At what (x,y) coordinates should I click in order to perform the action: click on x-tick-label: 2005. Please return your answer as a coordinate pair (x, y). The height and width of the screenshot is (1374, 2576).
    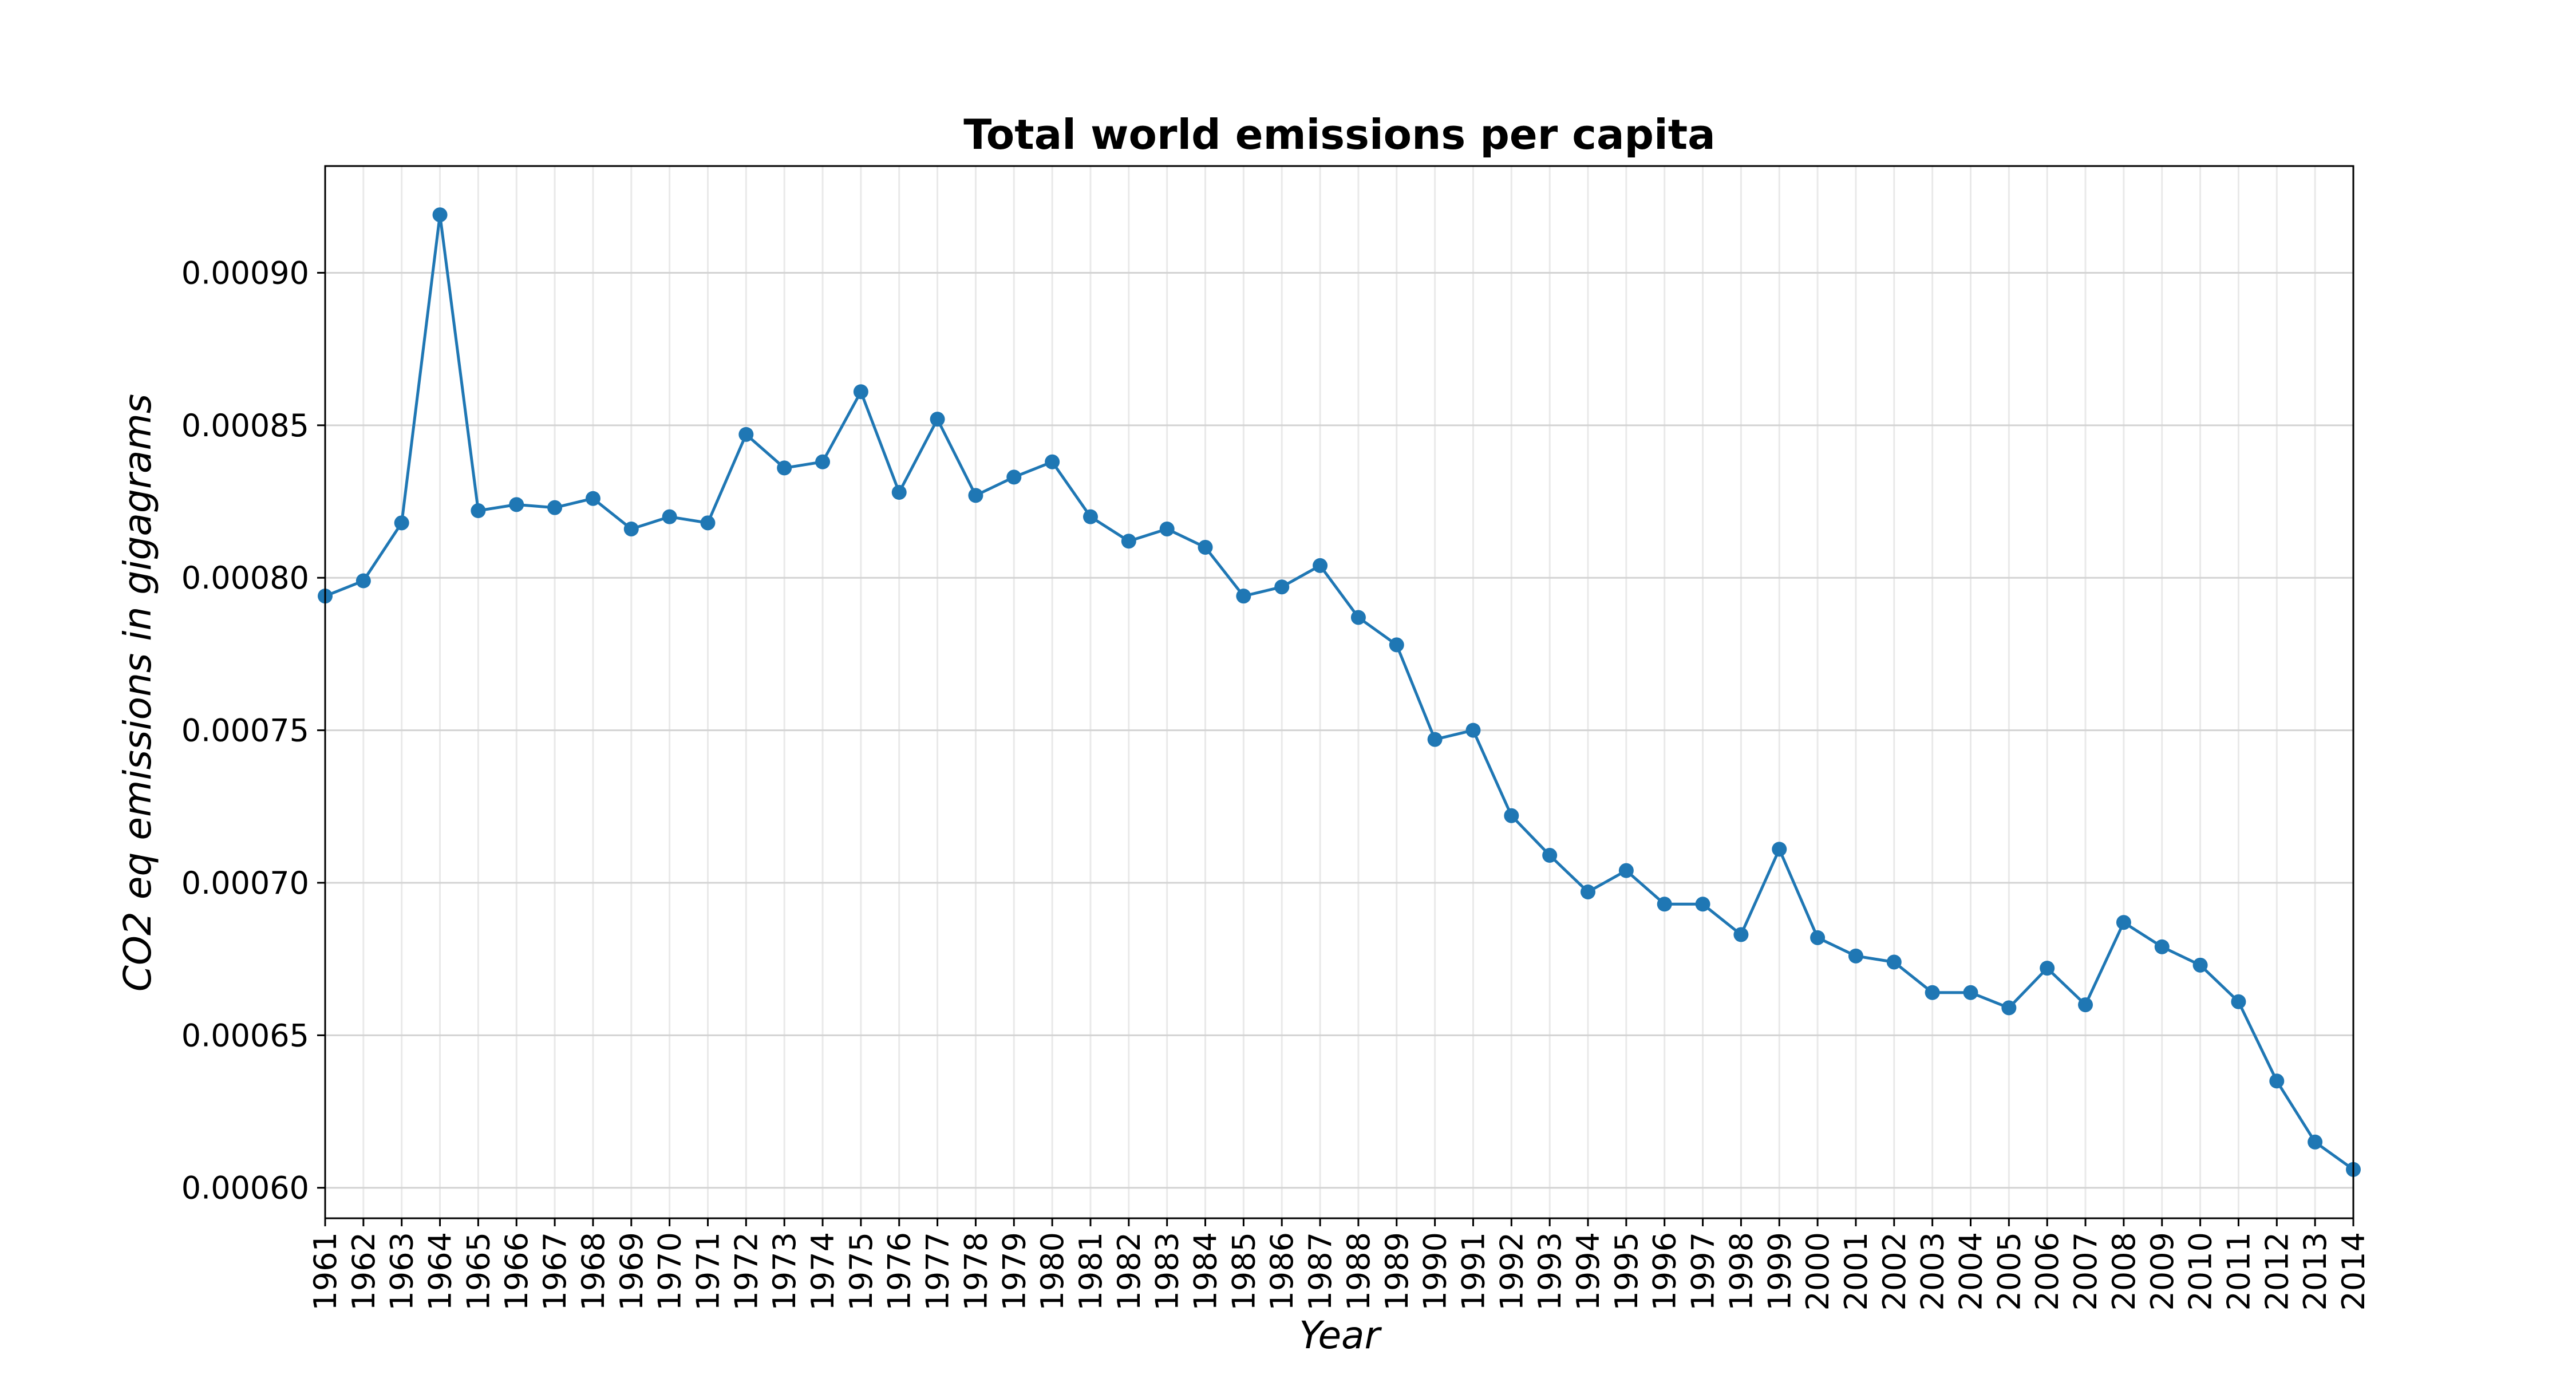
    Looking at the image, I should click on (2009, 1271).